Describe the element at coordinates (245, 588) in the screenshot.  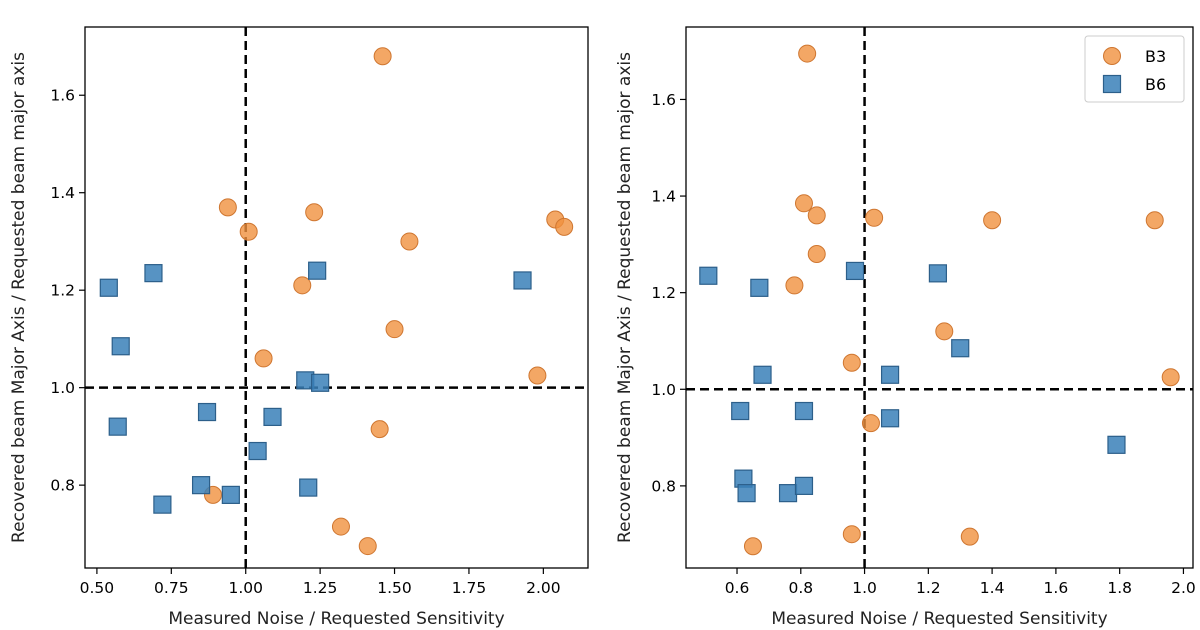
I see `x-tick-label: 1.00` at that location.